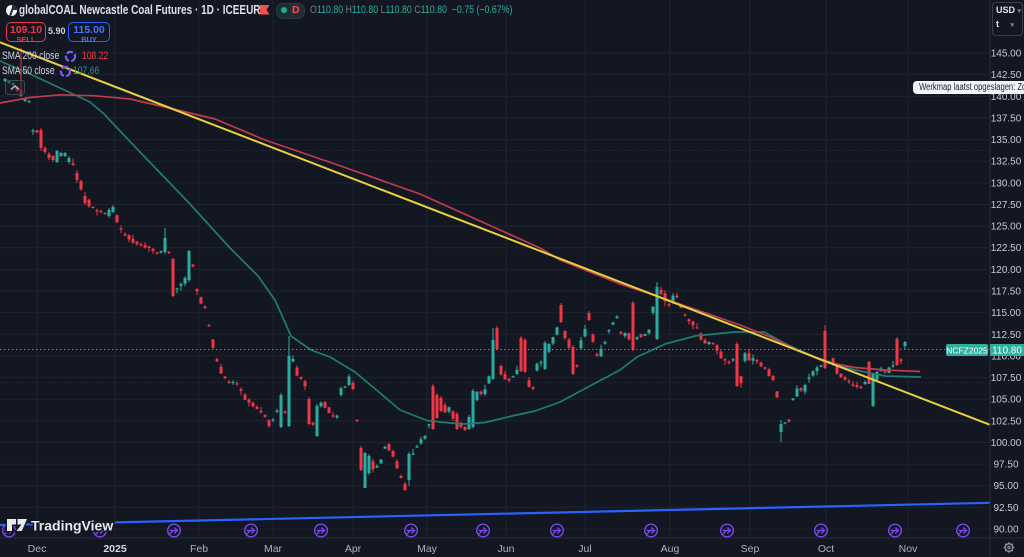 Image resolution: width=1024 pixels, height=557 pixels. What do you see at coordinates (1006, 205) in the screenshot?
I see `svg-text: 127.50` at bounding box center [1006, 205].